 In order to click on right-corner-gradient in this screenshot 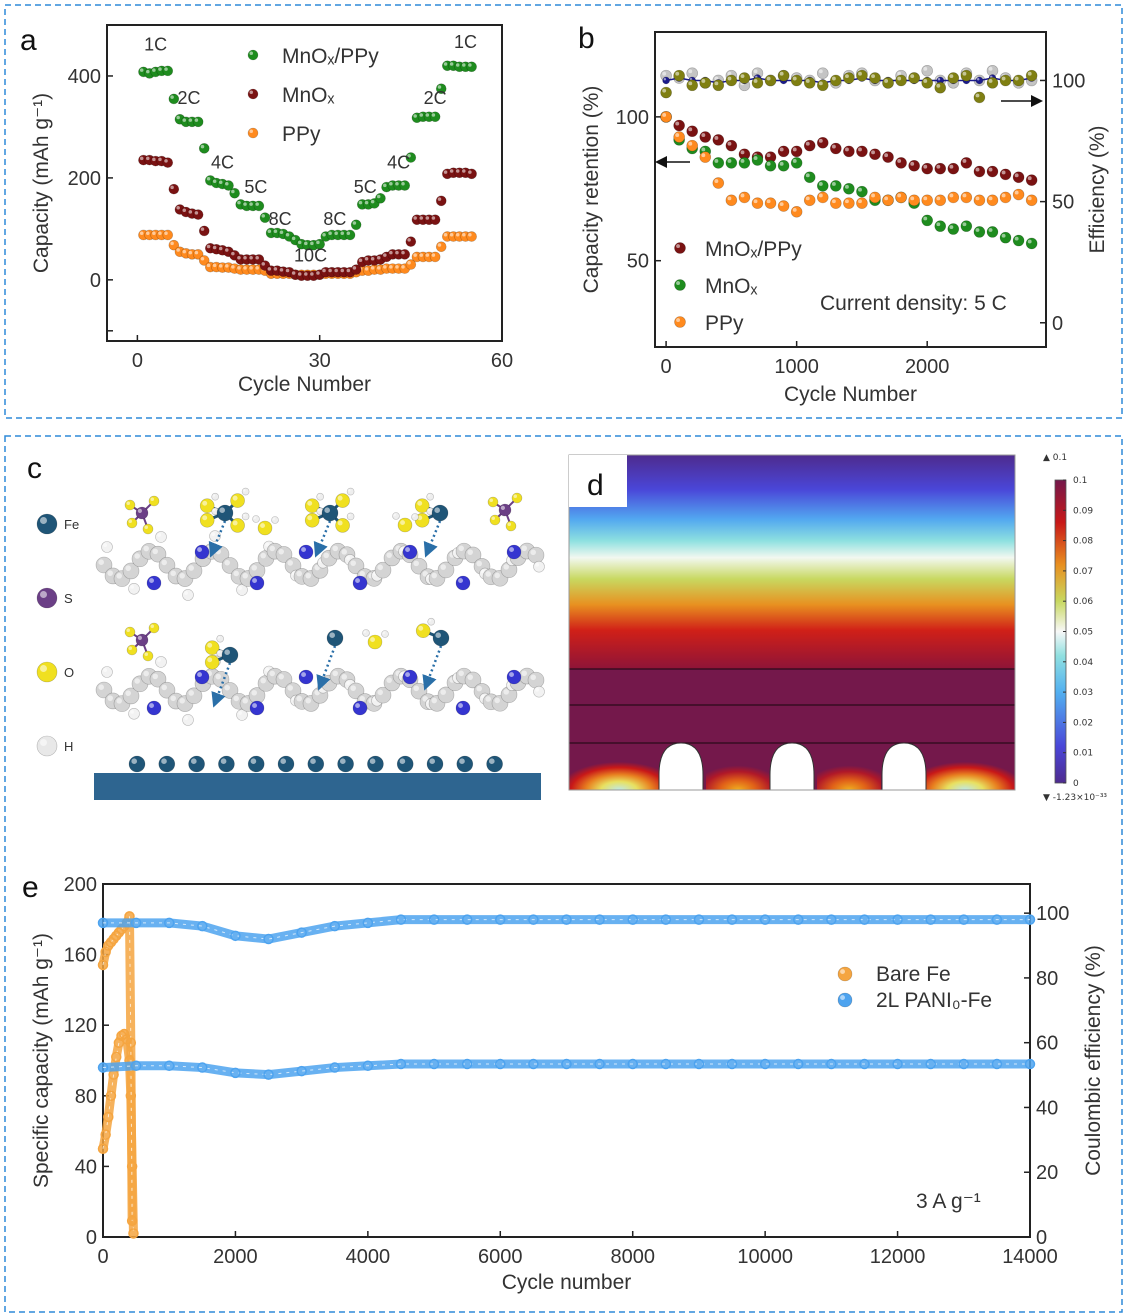, I will do `click(965, 766)`.